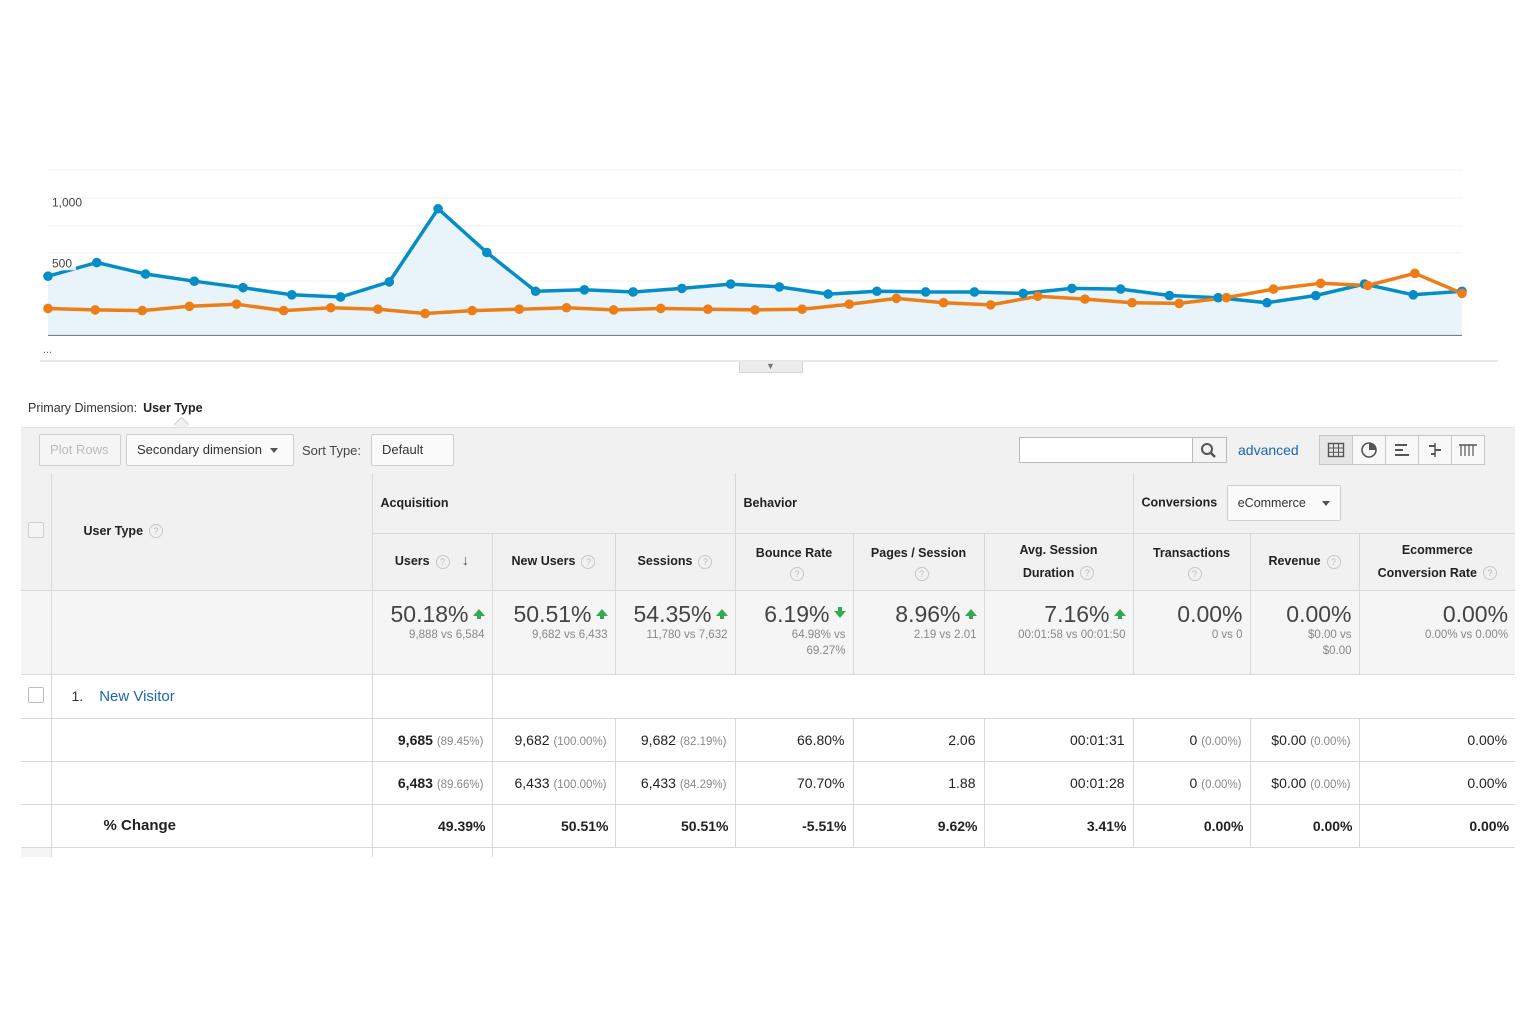 Image resolution: width=1536 pixels, height=1024 pixels. I want to click on transactions-header: Transactions?, so click(1191, 562).